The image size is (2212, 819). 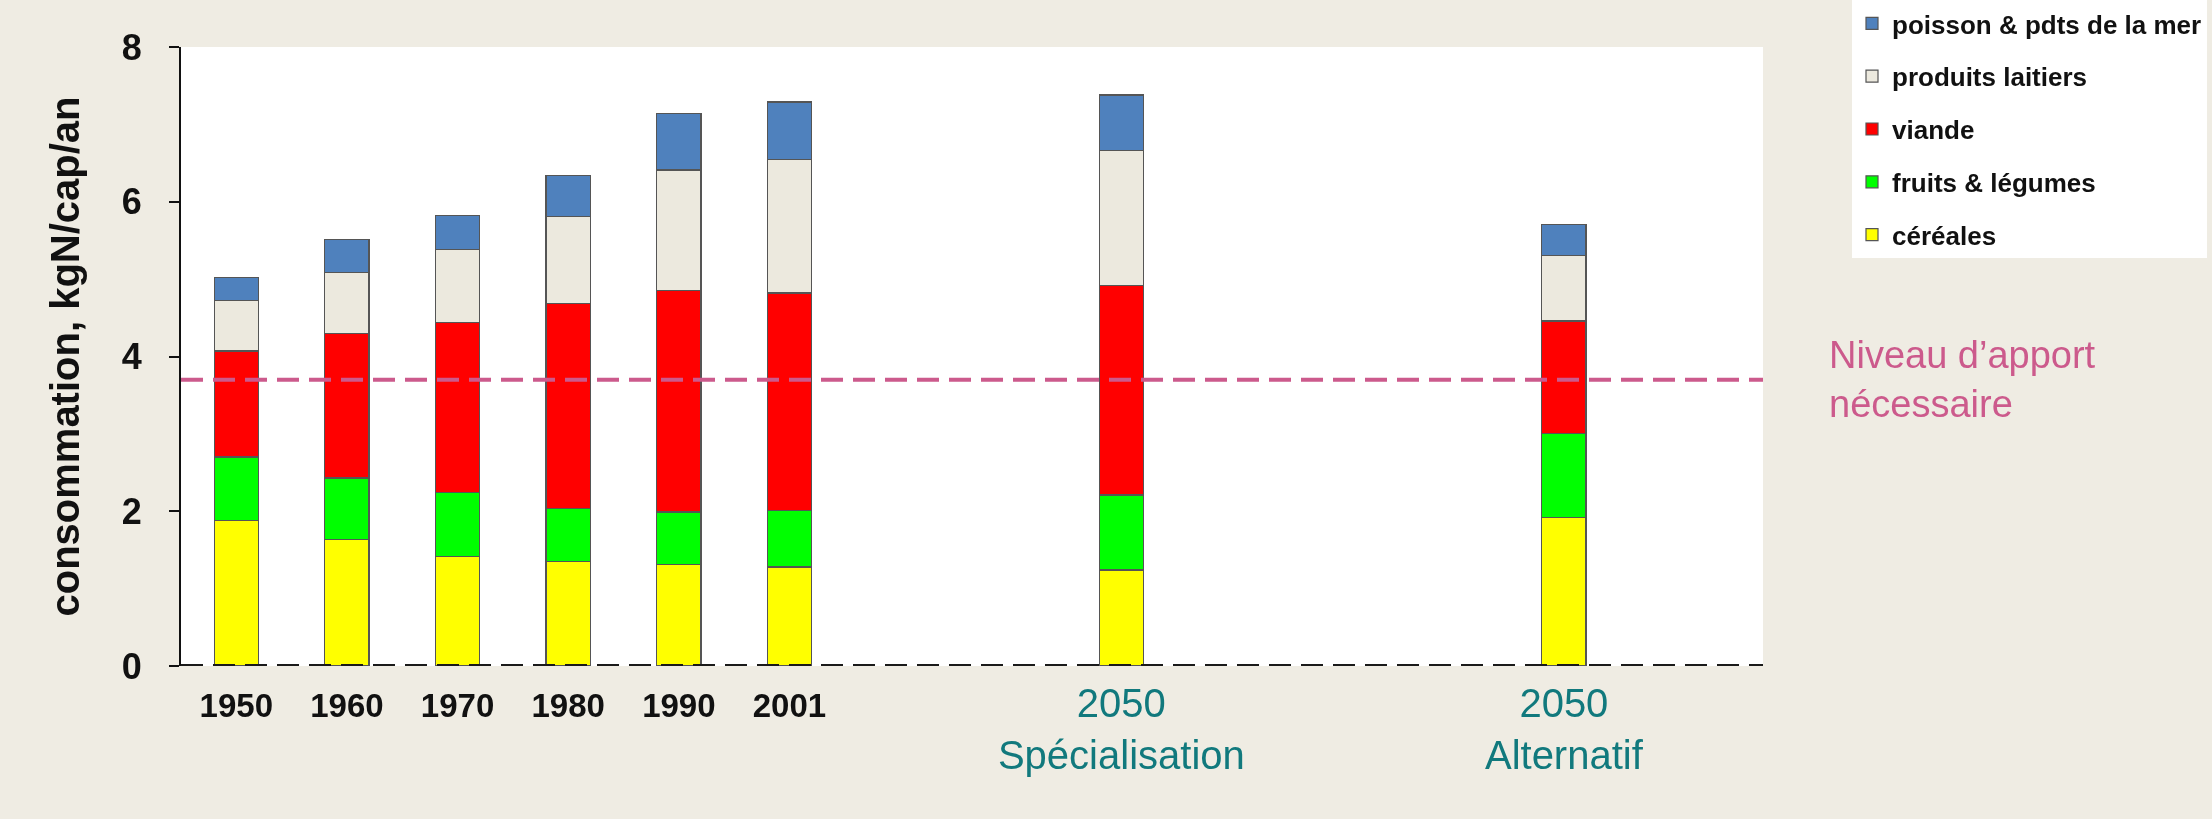 What do you see at coordinates (1121, 729) in the screenshot?
I see `x-tick-label: 2050 Spécialisation` at bounding box center [1121, 729].